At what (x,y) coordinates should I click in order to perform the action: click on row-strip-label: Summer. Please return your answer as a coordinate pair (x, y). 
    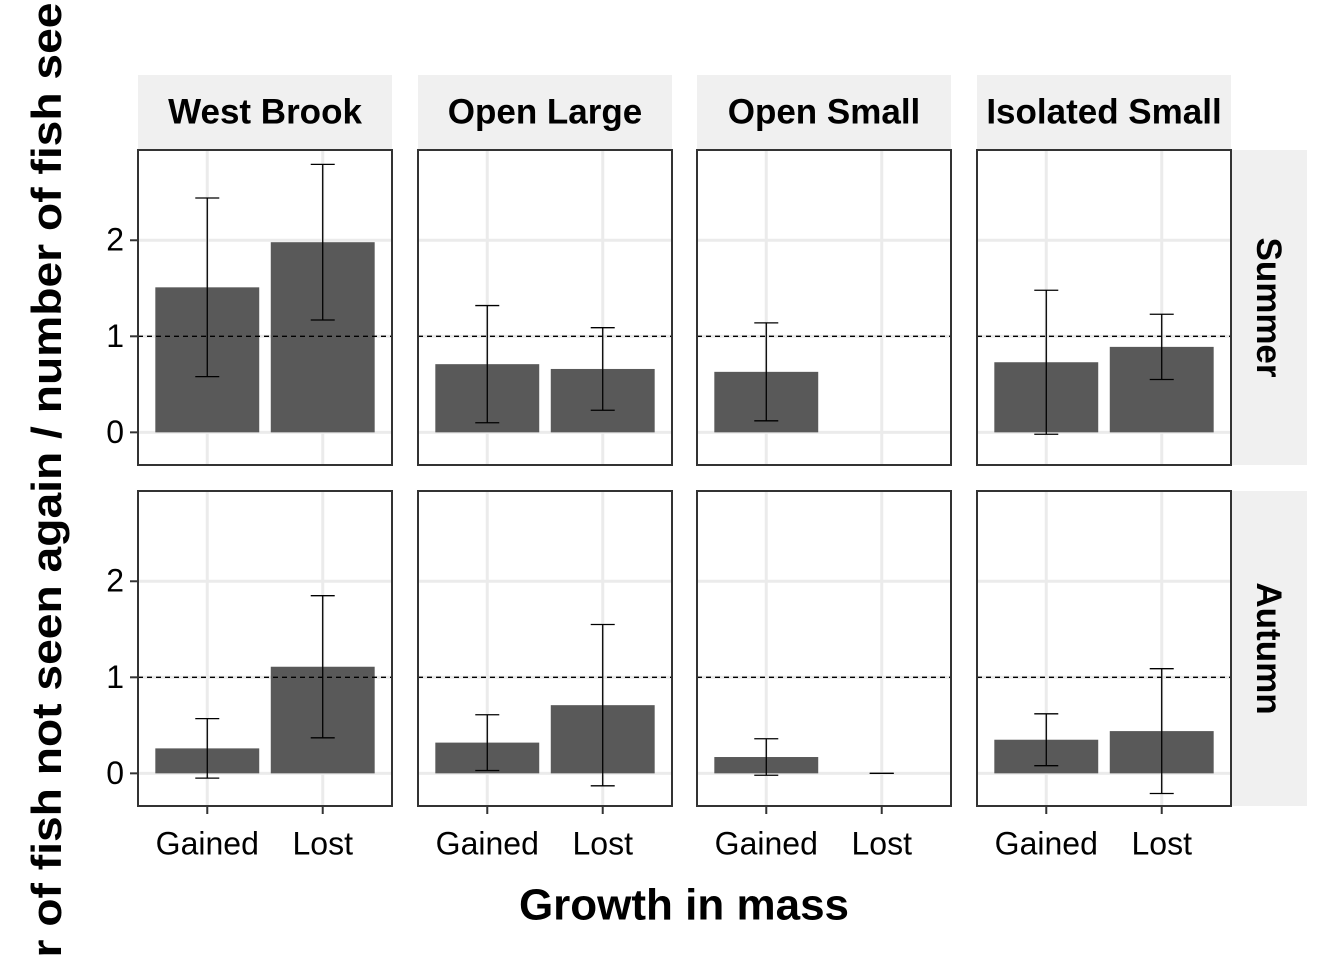
    Looking at the image, I should click on (1268, 307).